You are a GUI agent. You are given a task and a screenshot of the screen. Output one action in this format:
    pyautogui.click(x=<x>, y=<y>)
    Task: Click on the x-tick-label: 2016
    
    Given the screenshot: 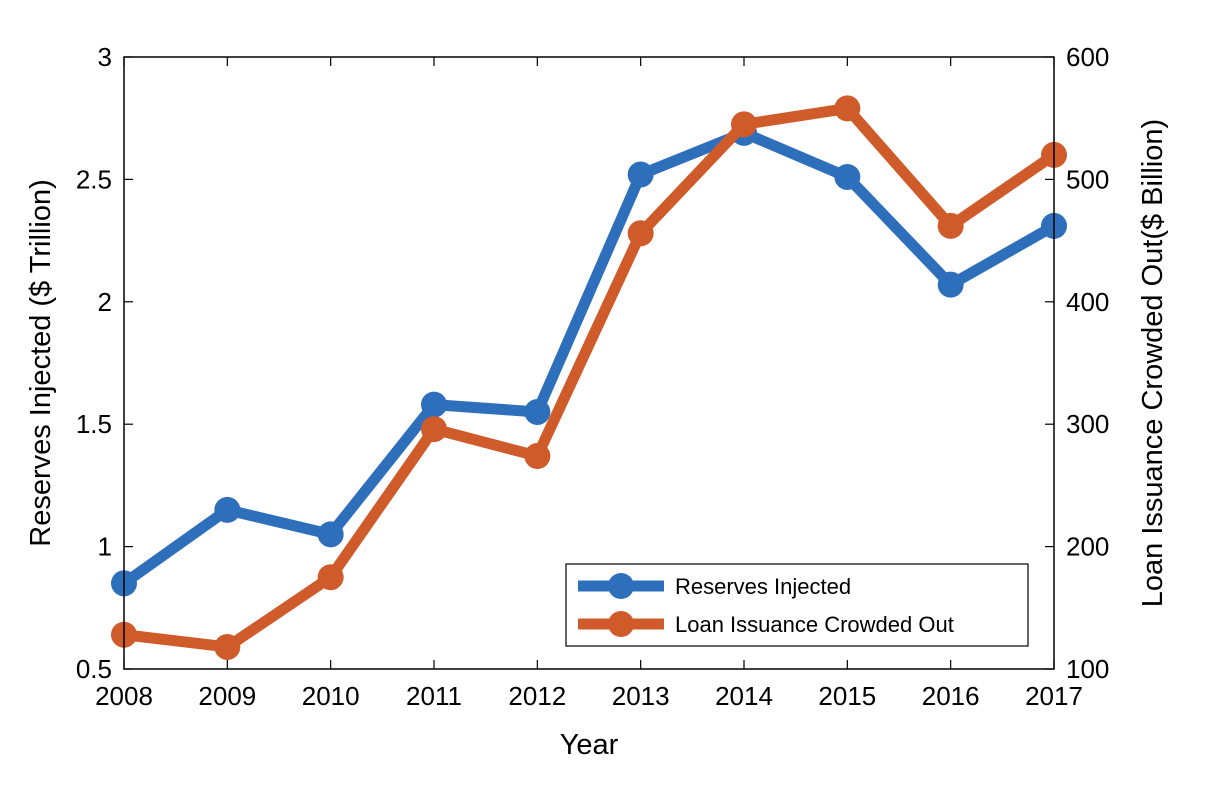 What is the action you would take?
    pyautogui.click(x=951, y=696)
    